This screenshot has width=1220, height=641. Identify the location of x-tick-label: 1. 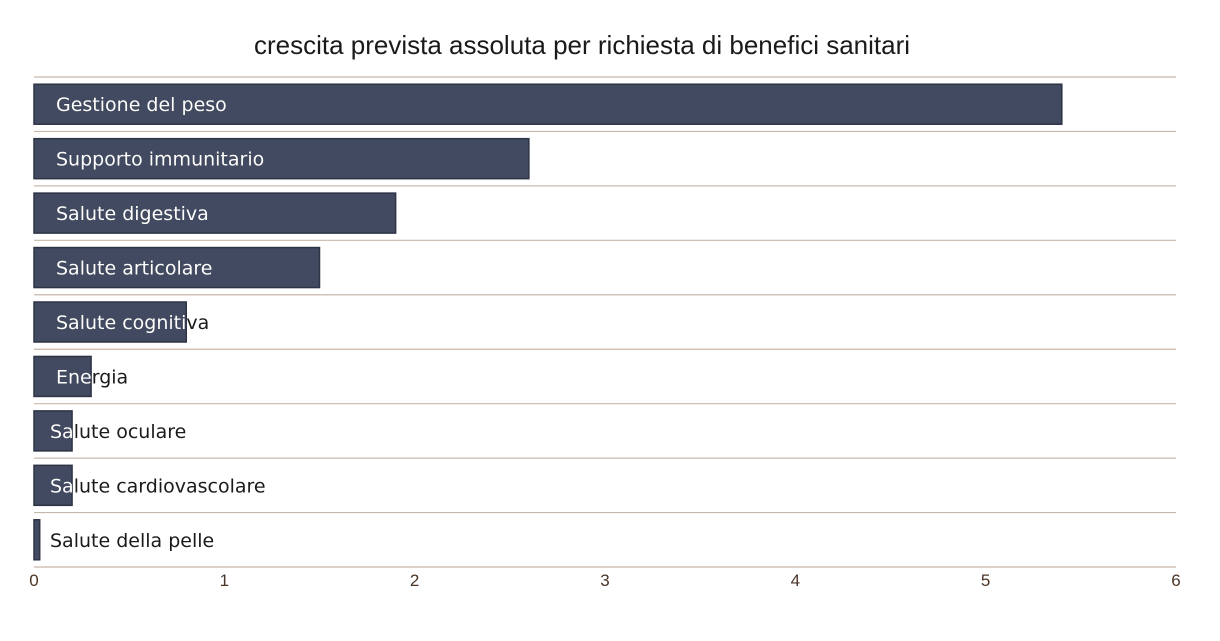
(224, 580).